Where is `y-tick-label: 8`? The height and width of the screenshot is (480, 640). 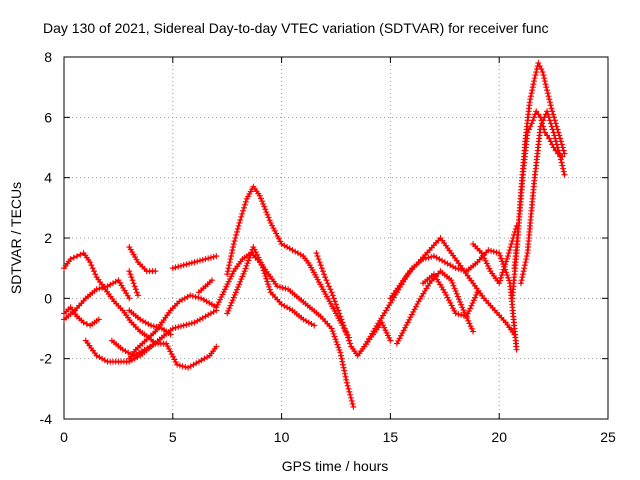 y-tick-label: 8 is located at coordinates (48, 57).